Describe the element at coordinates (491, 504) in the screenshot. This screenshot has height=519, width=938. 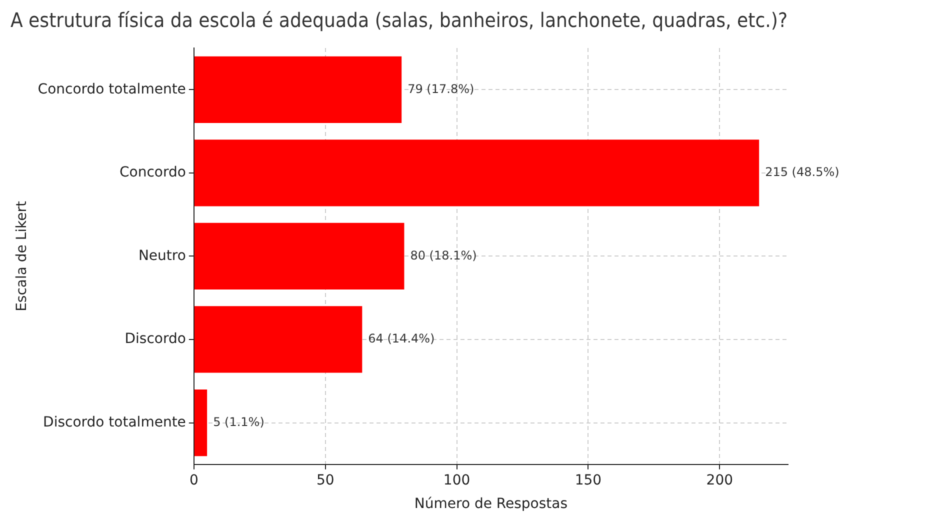
I see `x-axis-title: Número de Respostas` at that location.